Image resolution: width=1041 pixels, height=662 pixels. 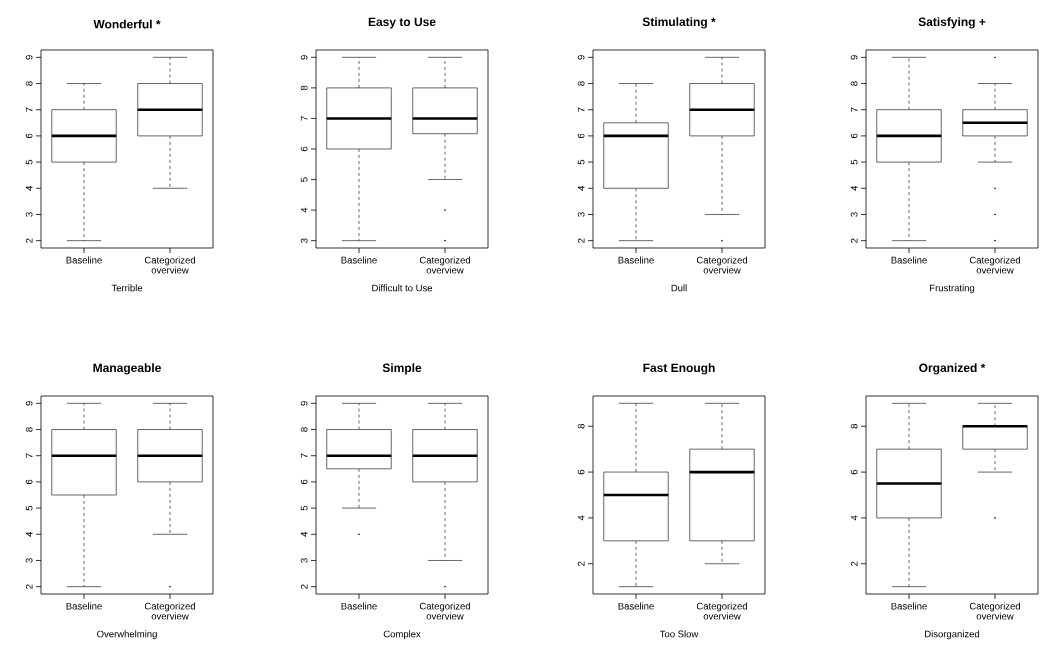 I want to click on chart-title: Manageable, so click(x=127, y=369).